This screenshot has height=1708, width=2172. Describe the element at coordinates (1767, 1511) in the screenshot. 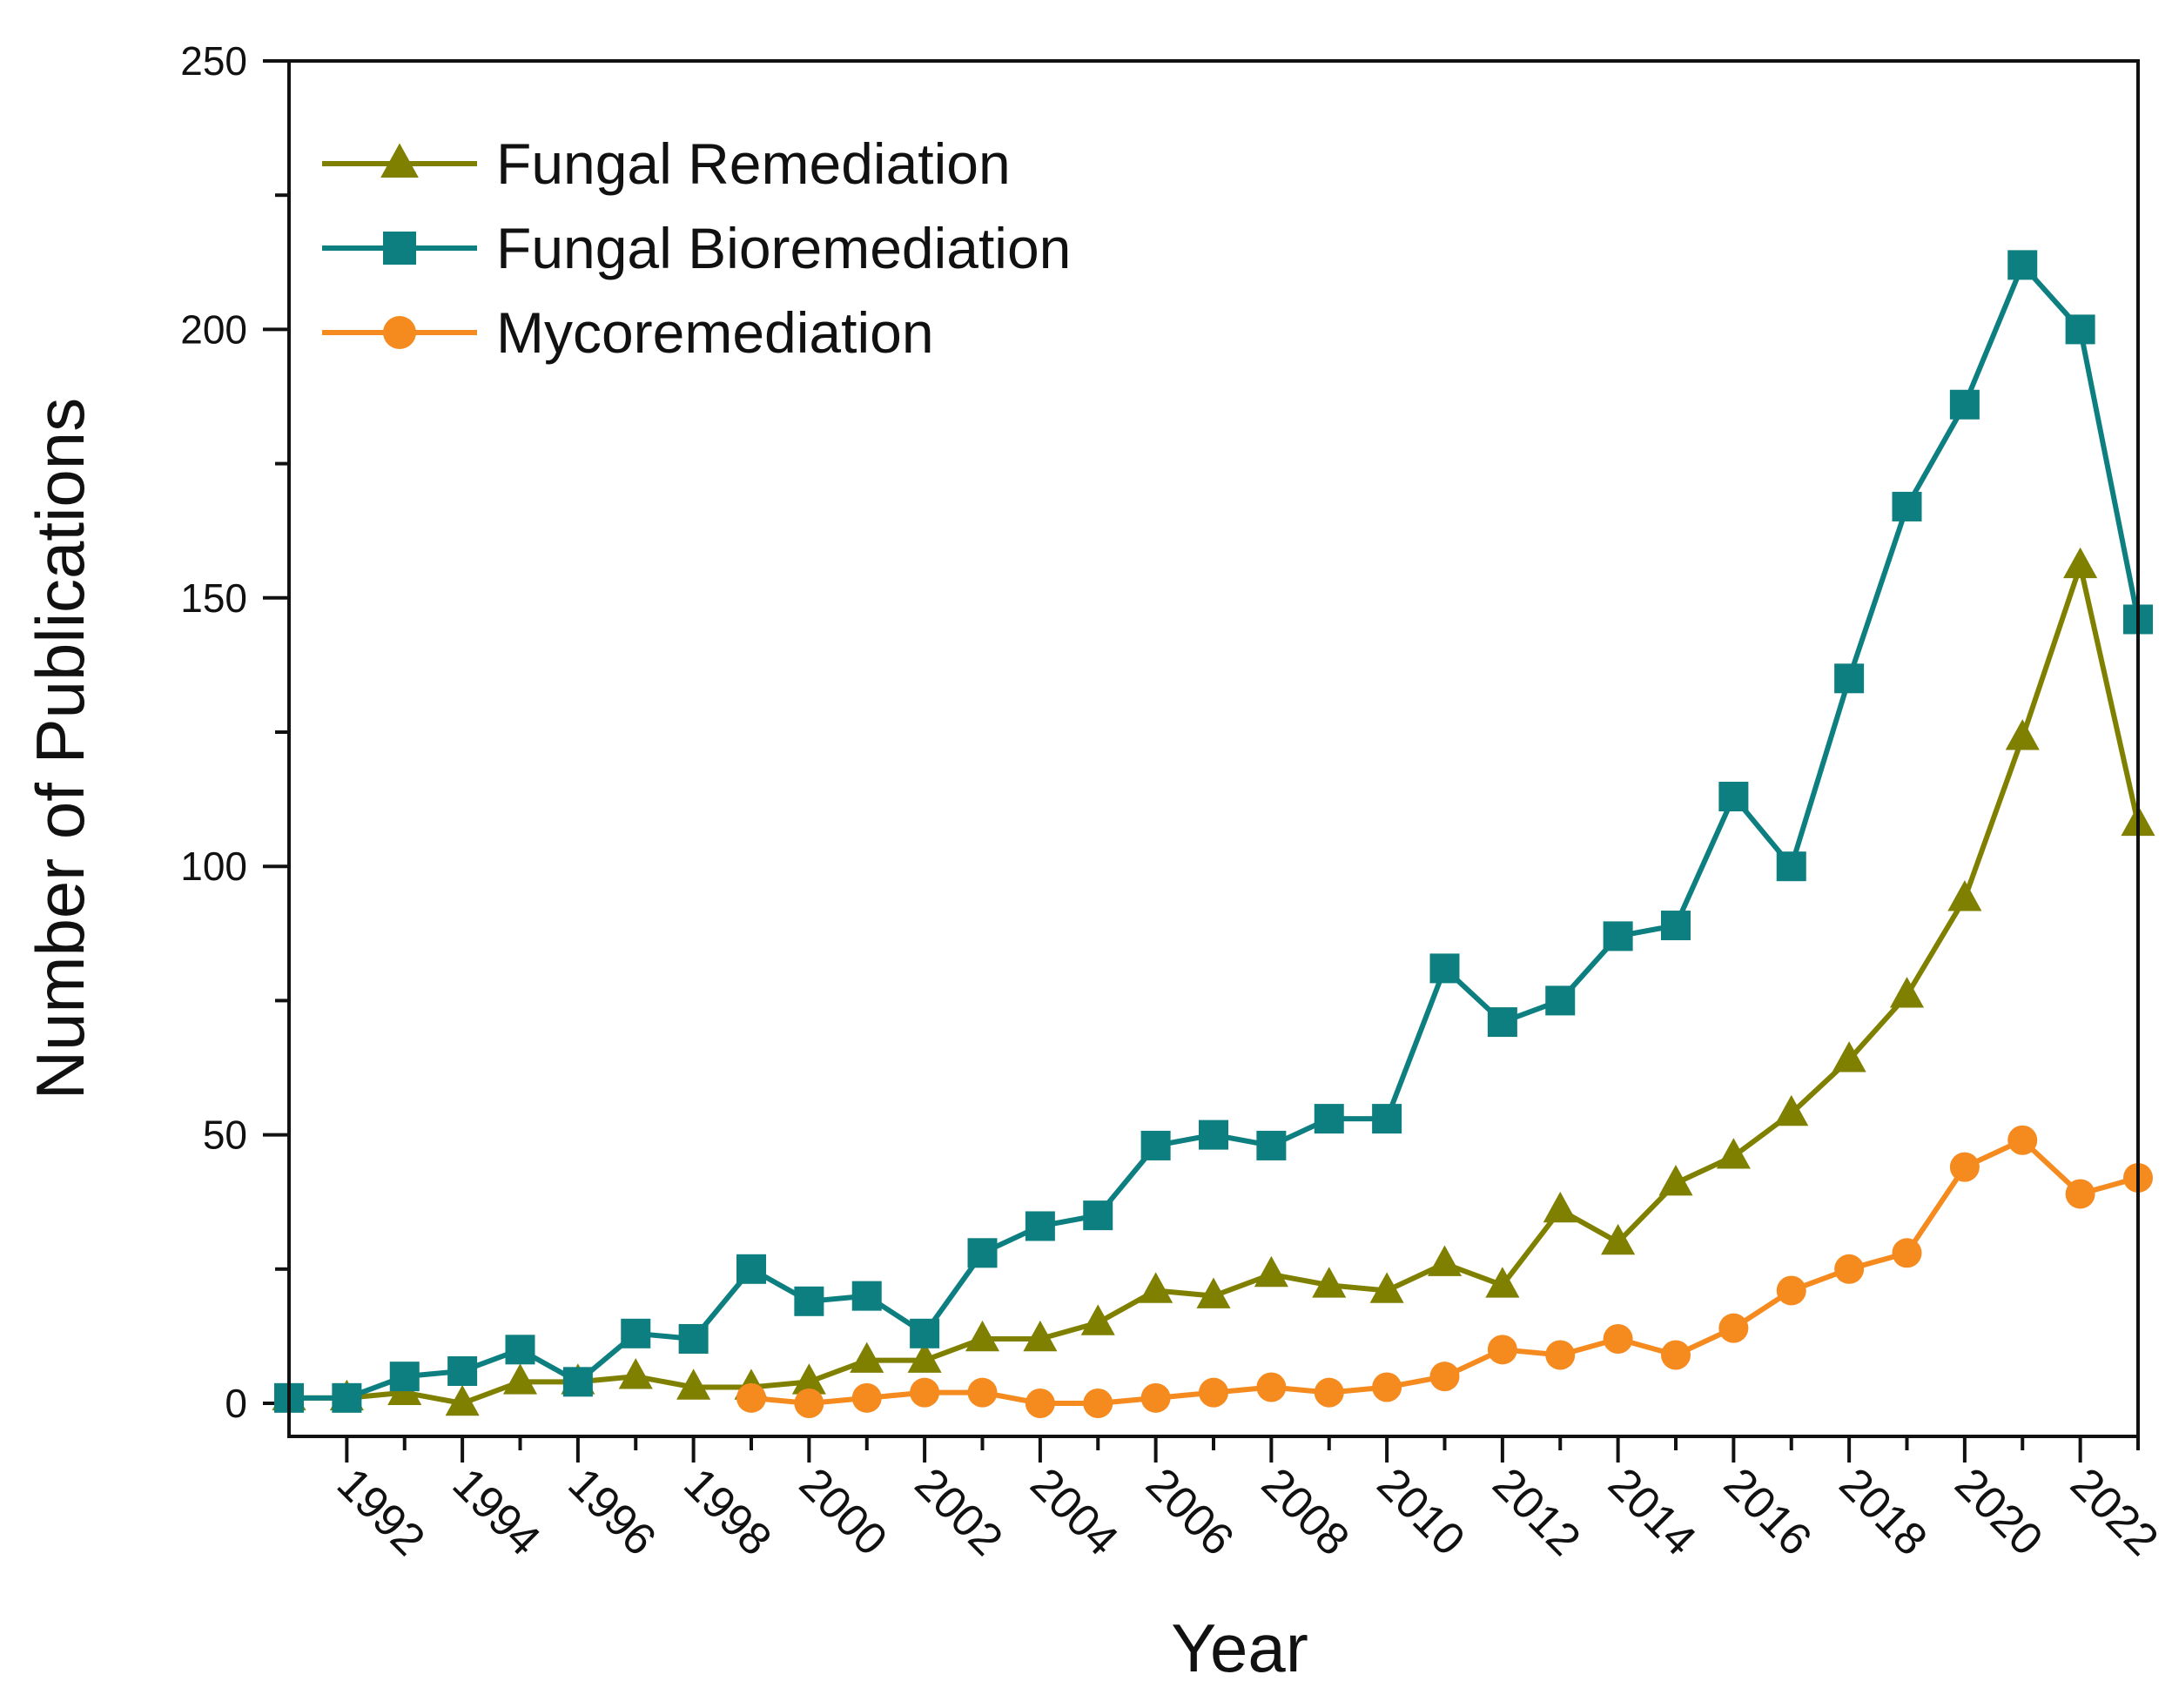

I see `x-tick-label: 2016` at that location.